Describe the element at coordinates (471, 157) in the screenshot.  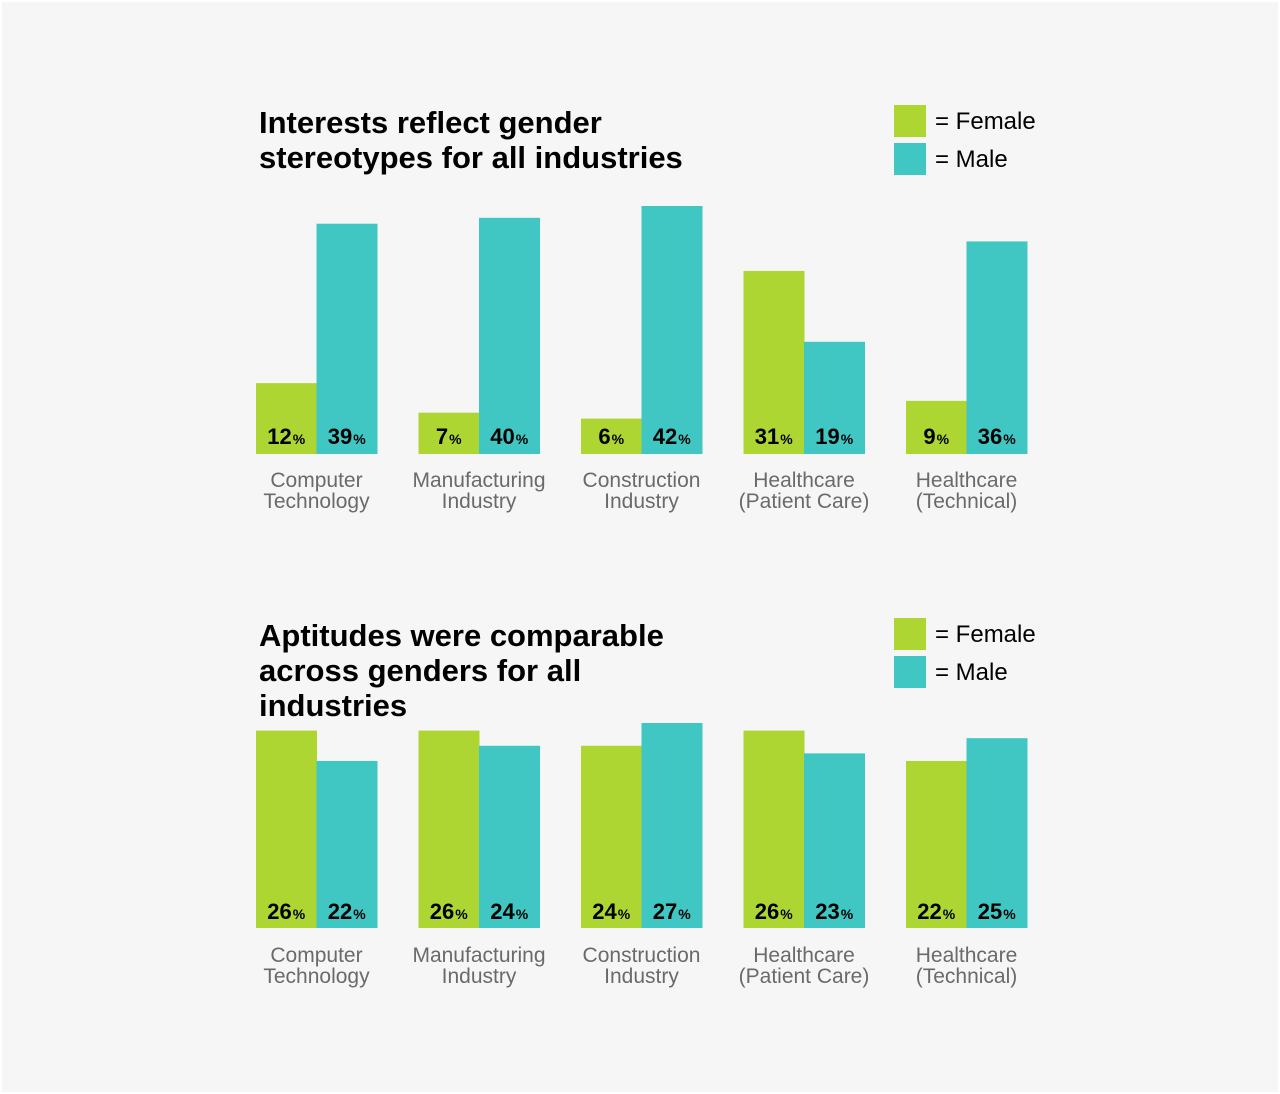
I see `chart-title-line: stereotypes for all industries` at that location.